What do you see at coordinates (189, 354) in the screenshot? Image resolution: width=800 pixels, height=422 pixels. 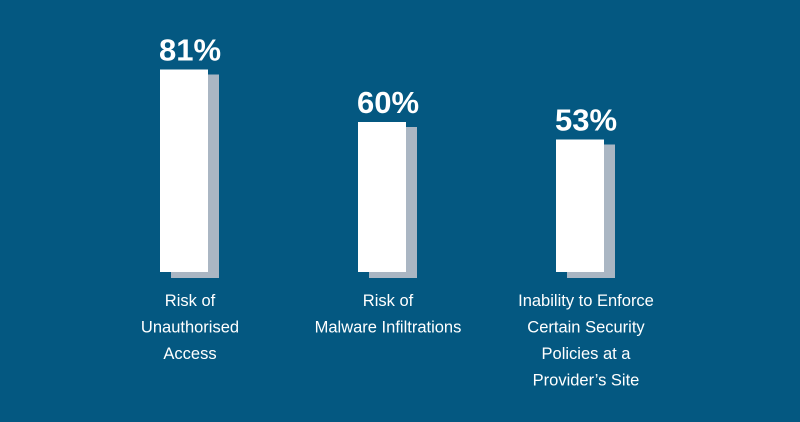 I see `category-label: Access` at bounding box center [189, 354].